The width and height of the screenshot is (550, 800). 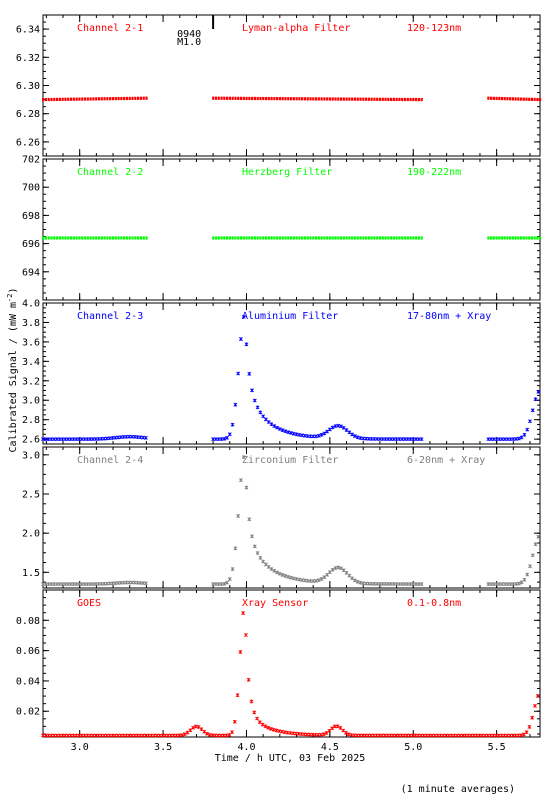 What do you see at coordinates (28, 86) in the screenshot?
I see `y-tick-label: 6.30` at bounding box center [28, 86].